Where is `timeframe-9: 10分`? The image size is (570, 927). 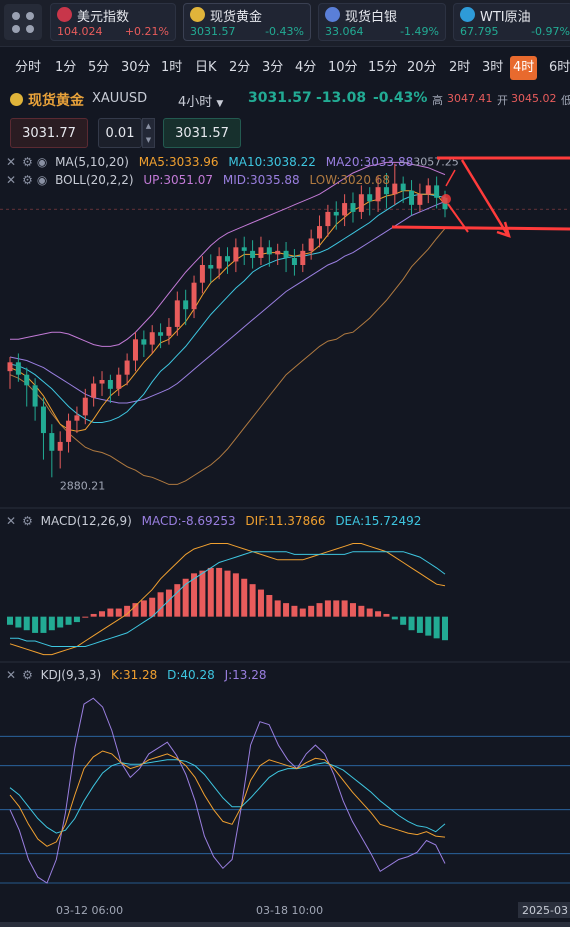
timeframe-9: 10分 is located at coordinates (343, 67).